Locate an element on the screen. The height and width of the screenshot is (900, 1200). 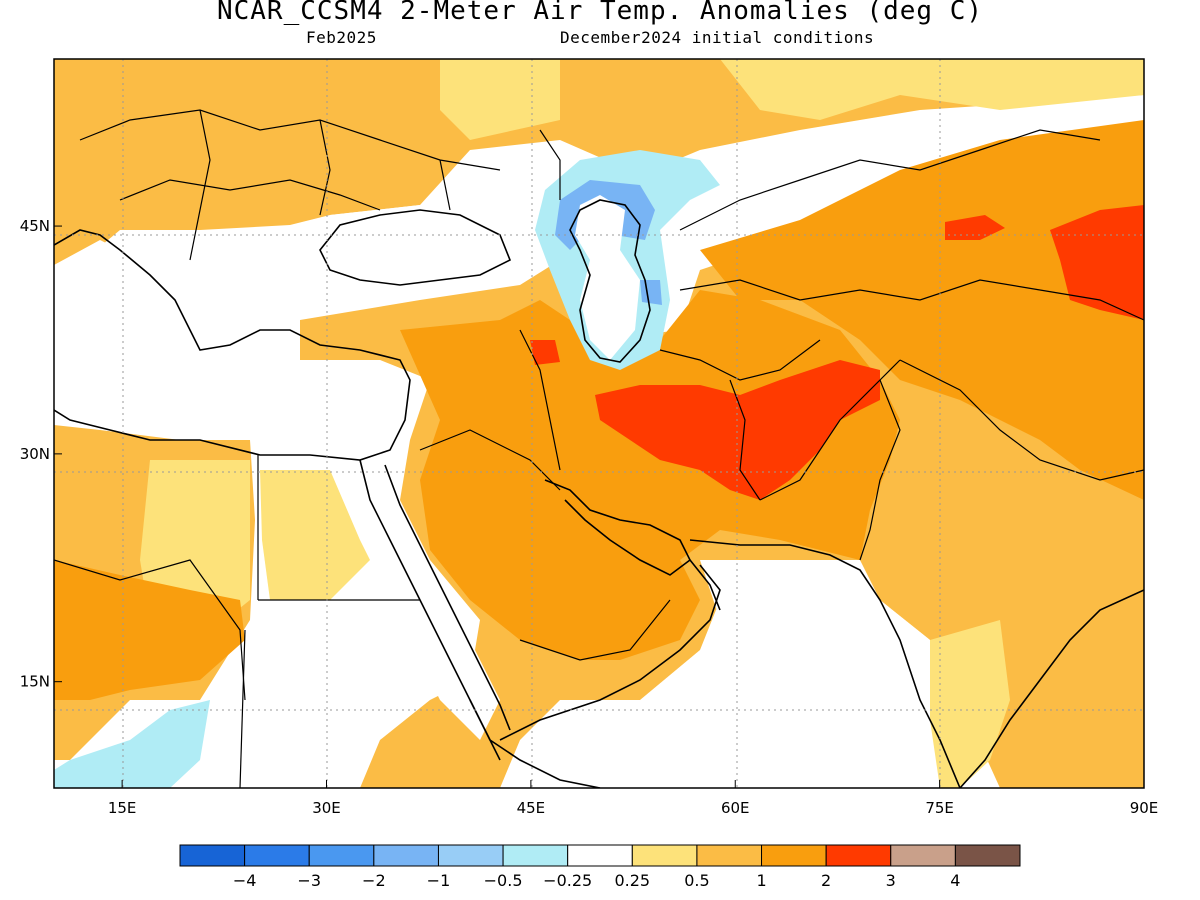
colorbar-label: 1 is located at coordinates (761, 880).